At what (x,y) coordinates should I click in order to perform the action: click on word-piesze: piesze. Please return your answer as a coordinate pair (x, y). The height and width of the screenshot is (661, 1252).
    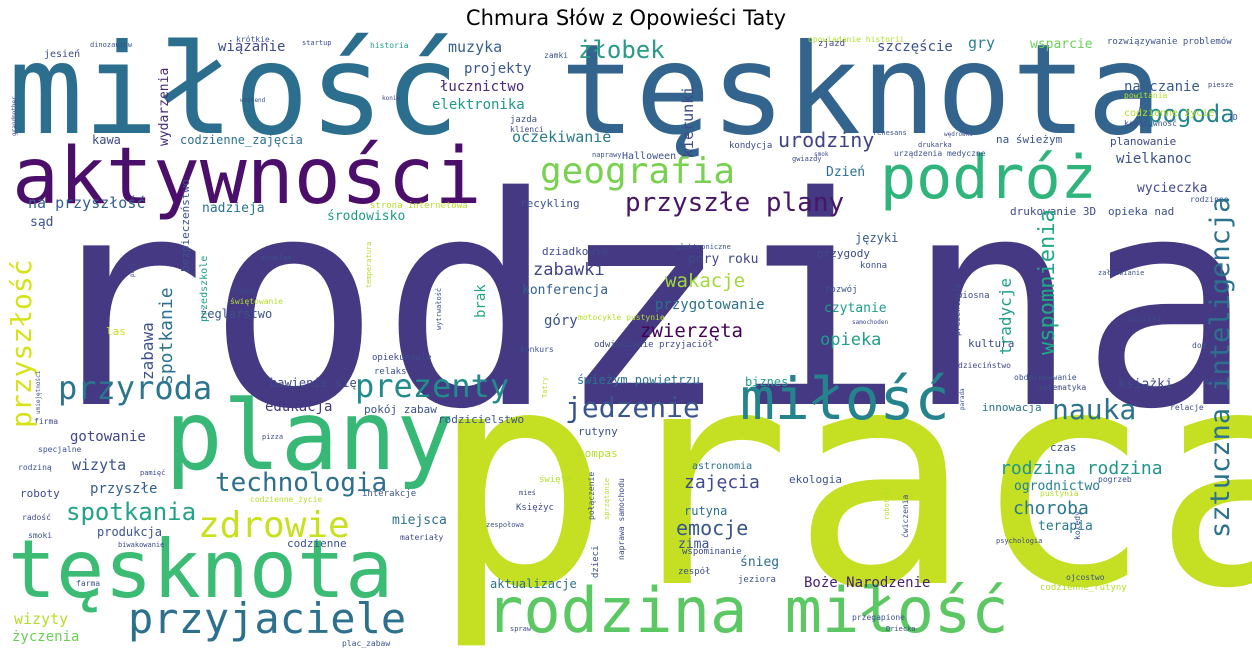
    Looking at the image, I should click on (1221, 85).